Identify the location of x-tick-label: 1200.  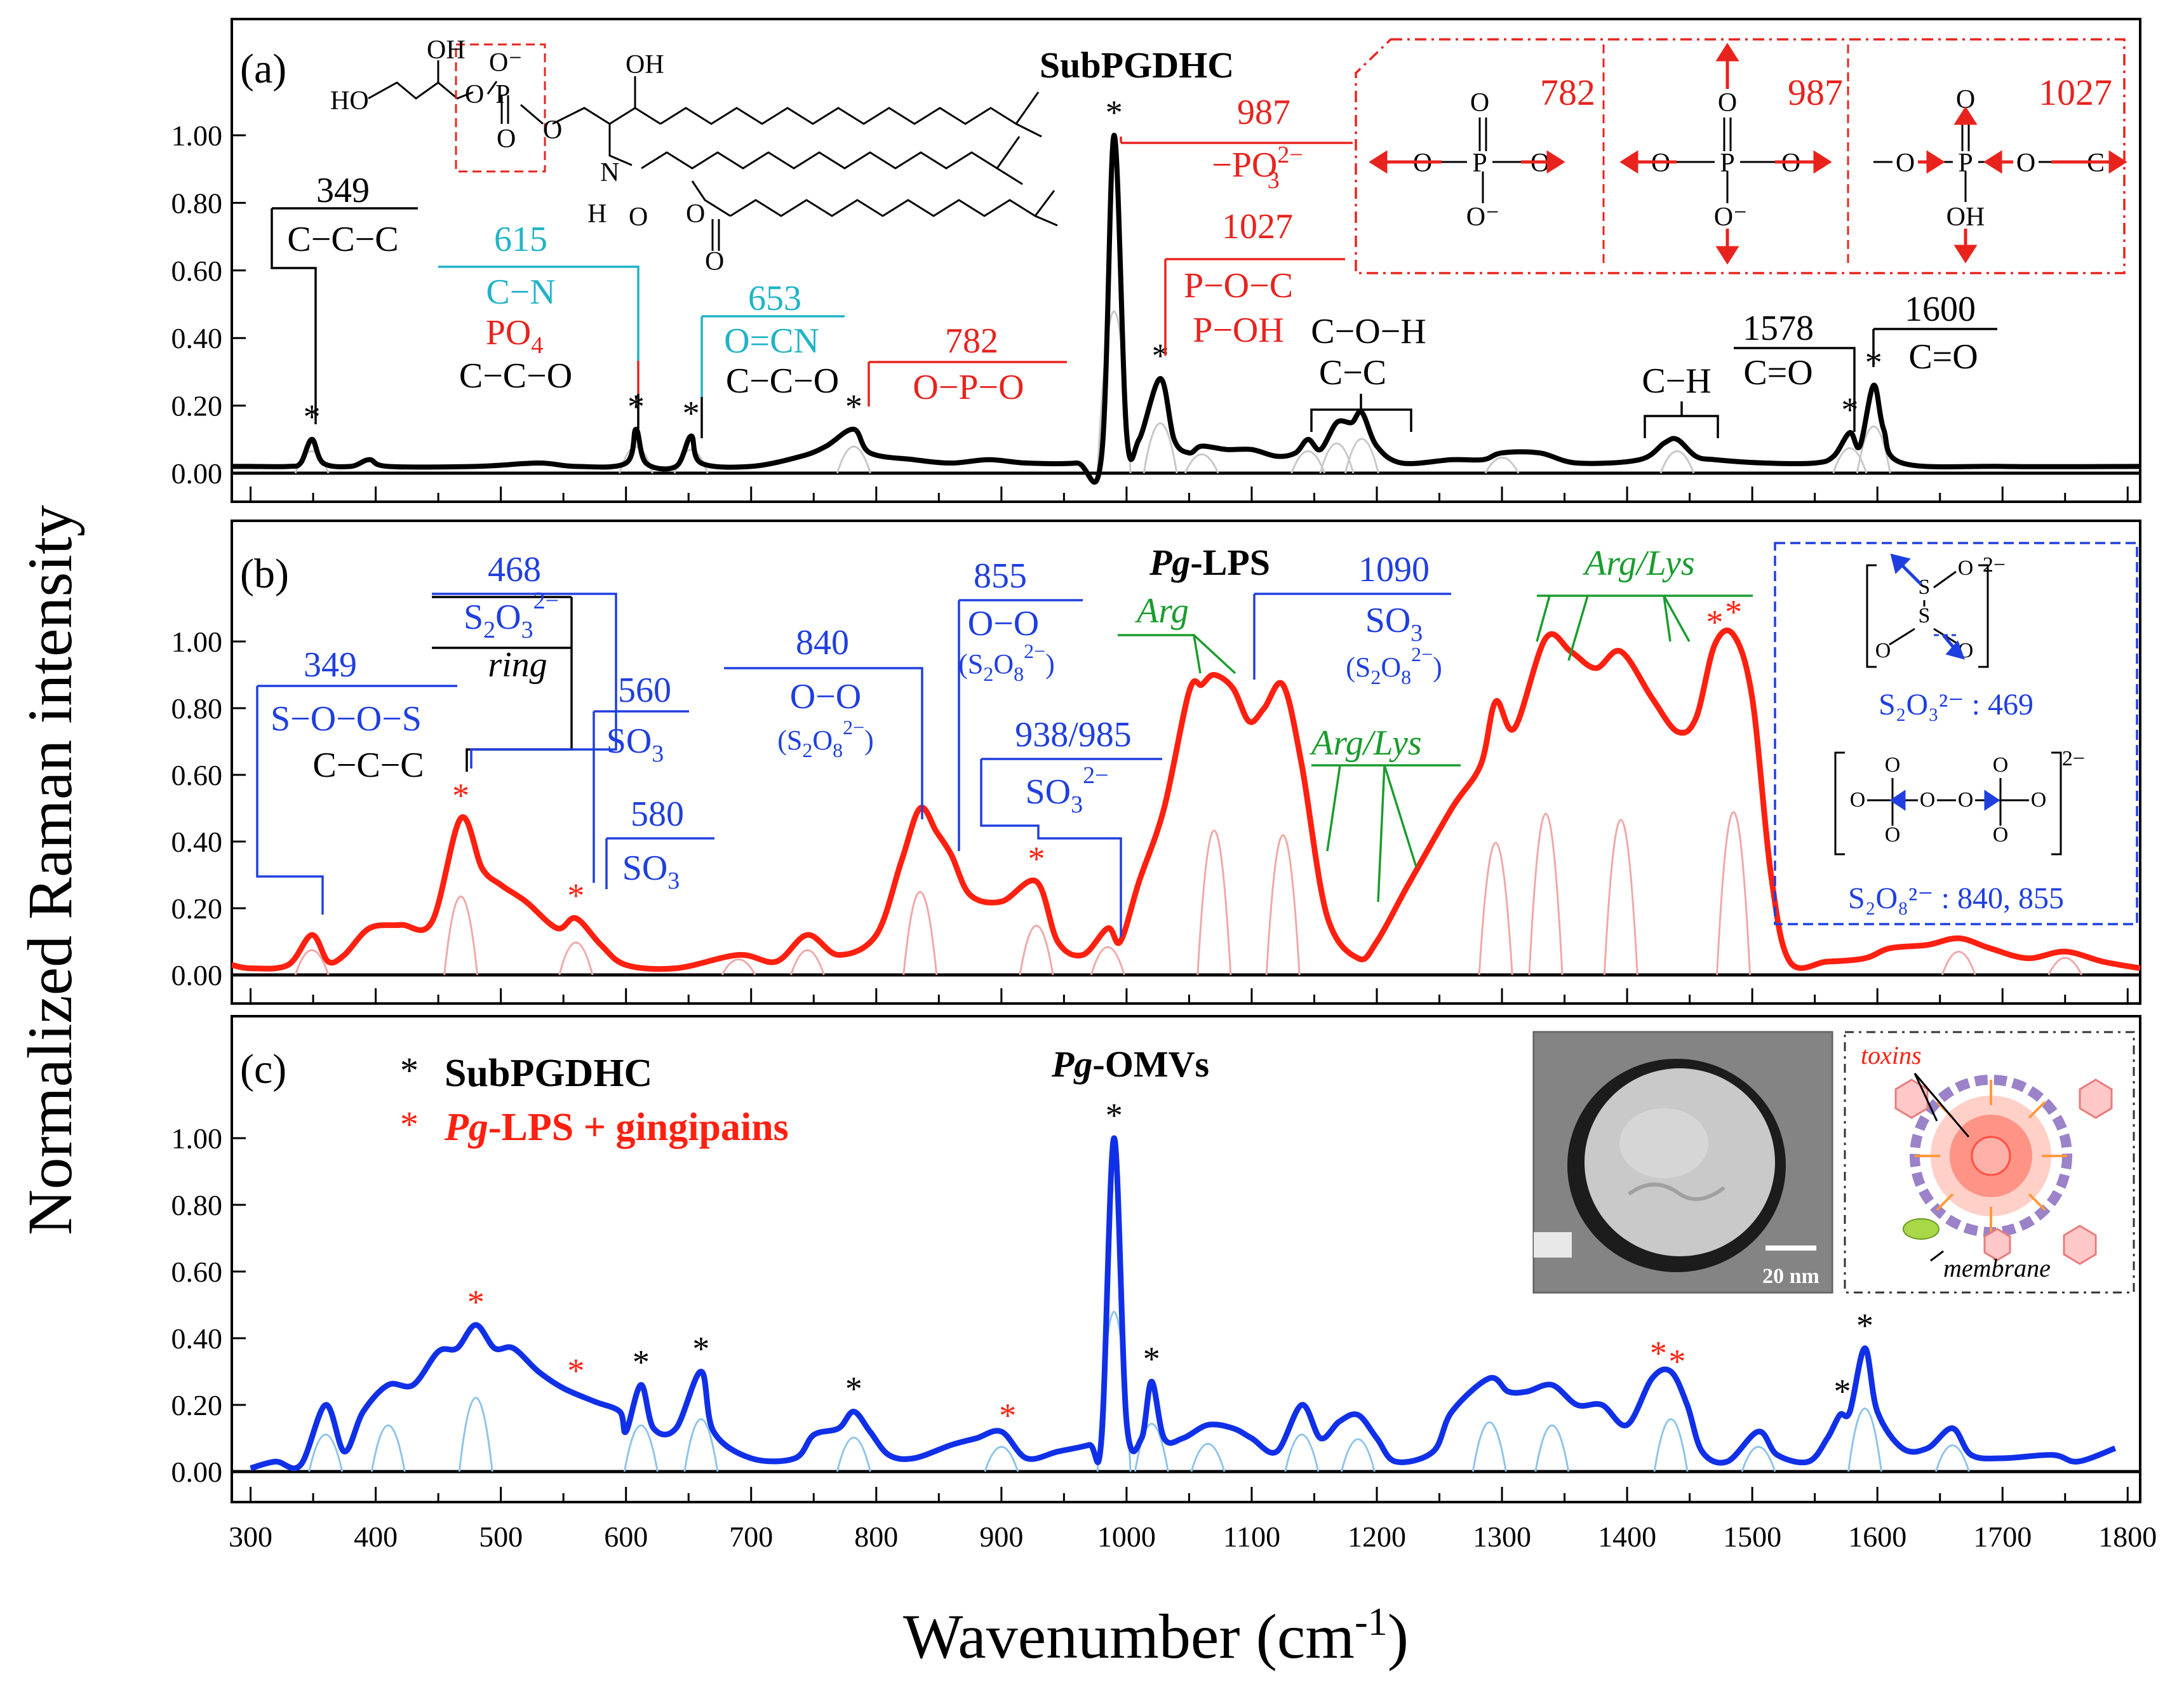
(1377, 1537).